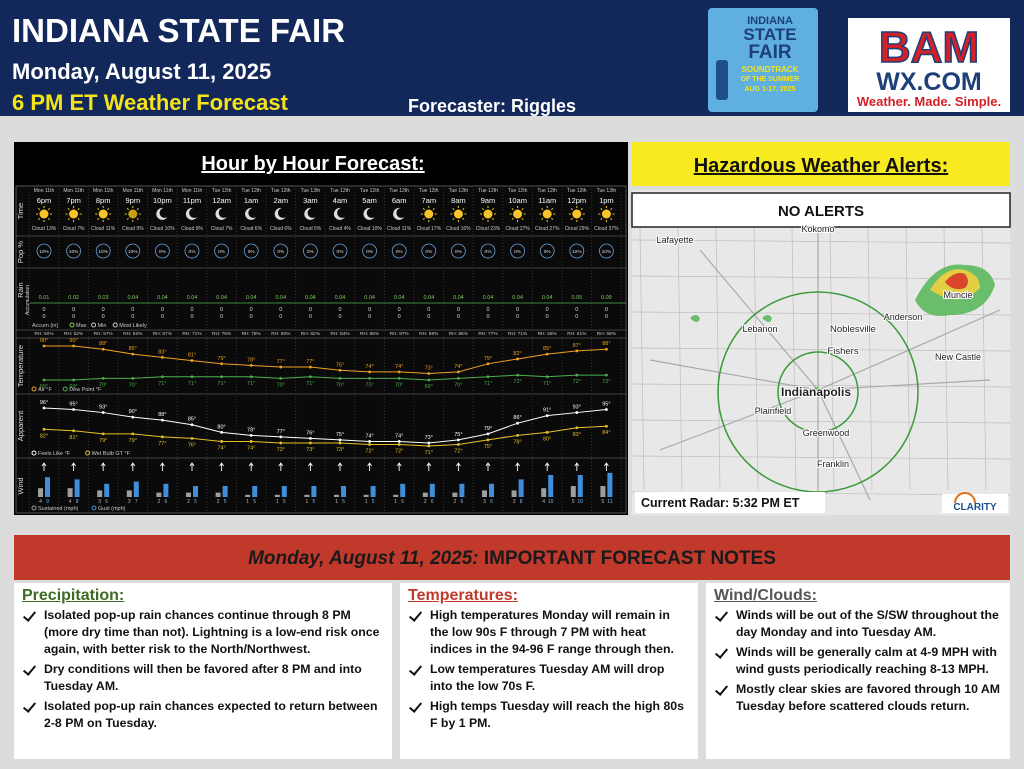  What do you see at coordinates (975, 507) in the screenshot?
I see `clarity-text: CLARITY` at bounding box center [975, 507].